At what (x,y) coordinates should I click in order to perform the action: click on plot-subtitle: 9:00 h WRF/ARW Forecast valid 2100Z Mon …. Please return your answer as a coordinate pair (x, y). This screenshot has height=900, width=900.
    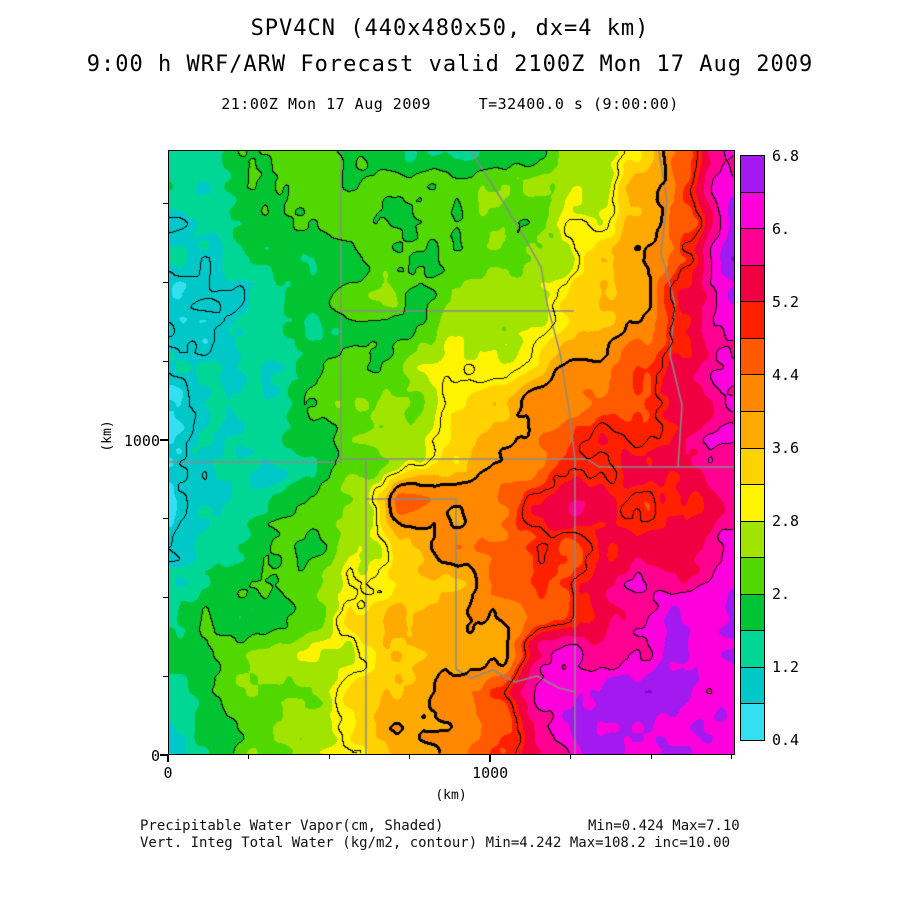
    Looking at the image, I should click on (450, 64).